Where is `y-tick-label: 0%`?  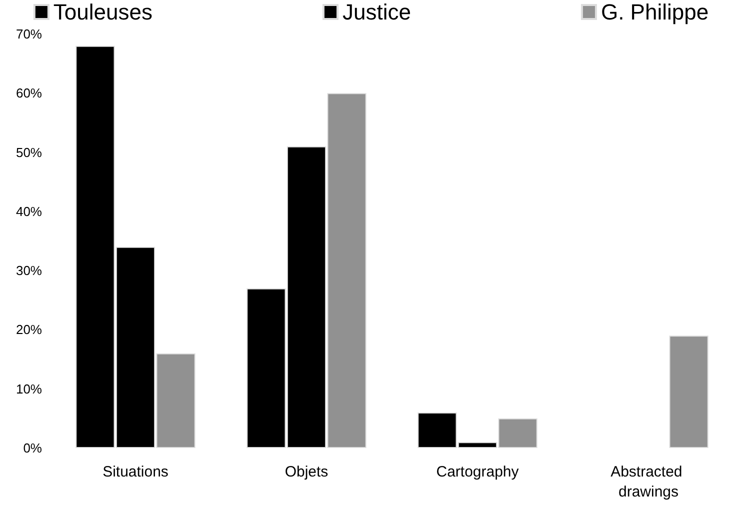
y-tick-label: 0% is located at coordinates (32, 448).